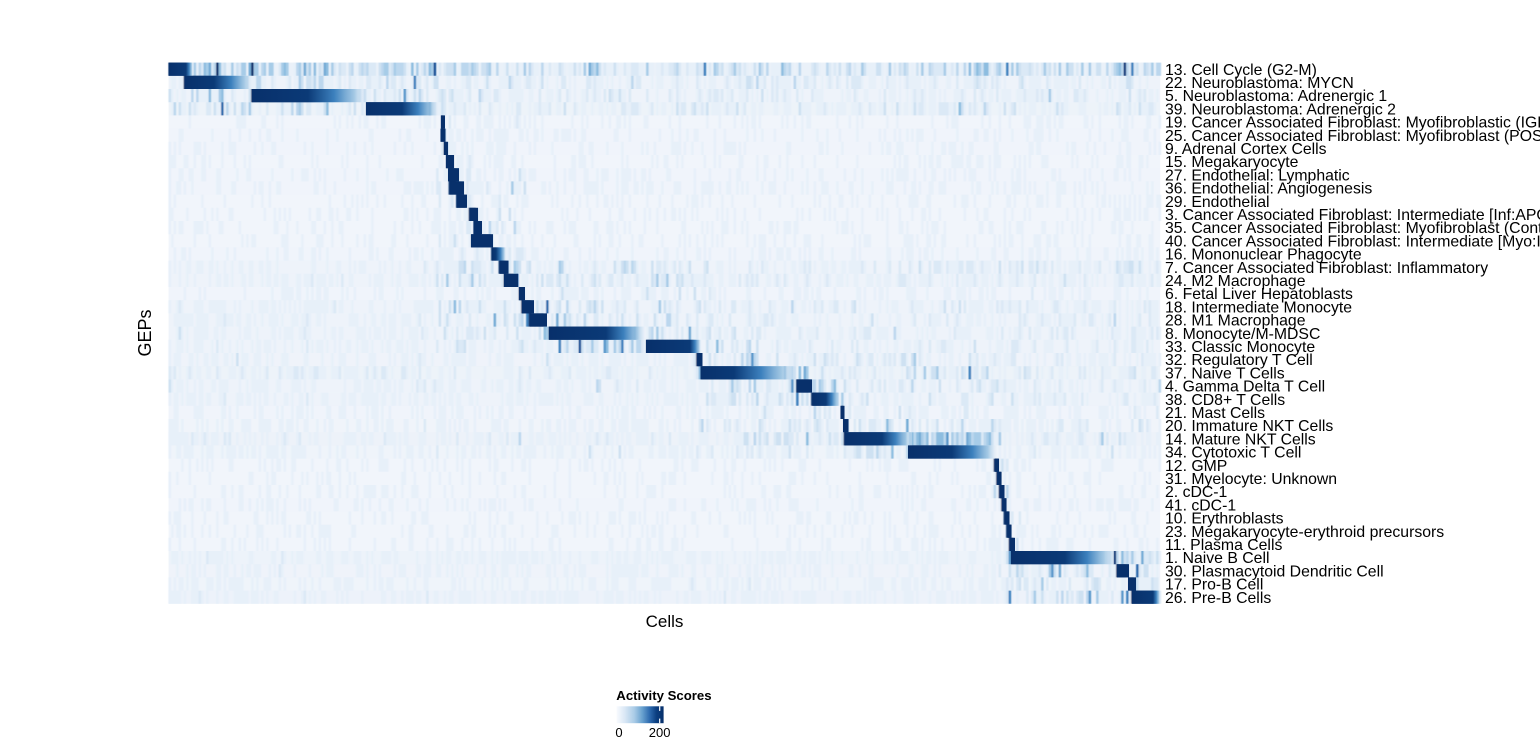 The image size is (1540, 743). I want to click on svg-text: 0, so click(618, 732).